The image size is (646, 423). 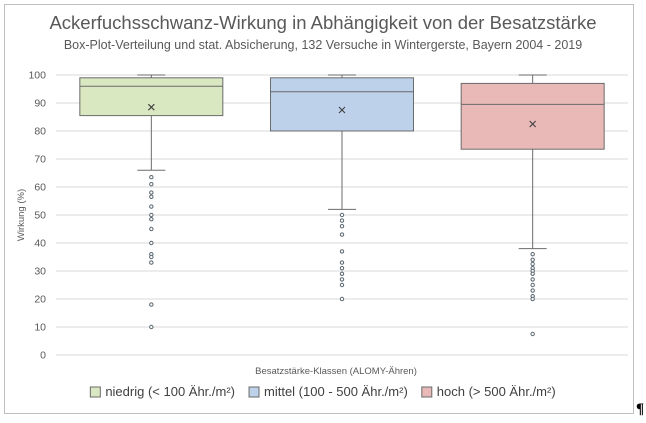 I want to click on legend-item: hoch (> 500 Ähr./m²), so click(x=488, y=391).